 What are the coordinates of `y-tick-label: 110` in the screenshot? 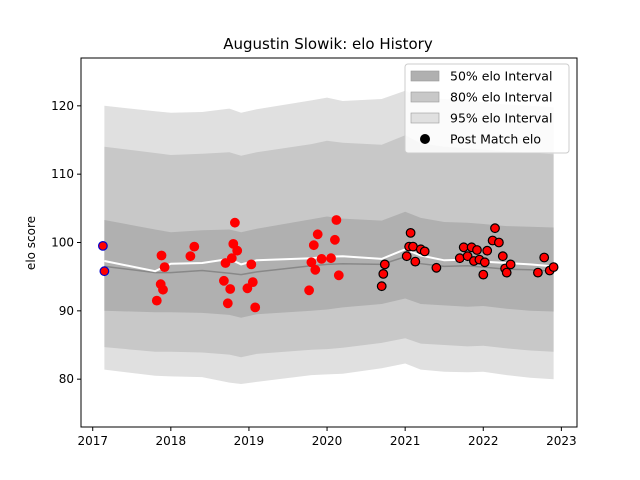 It's located at (62, 174).